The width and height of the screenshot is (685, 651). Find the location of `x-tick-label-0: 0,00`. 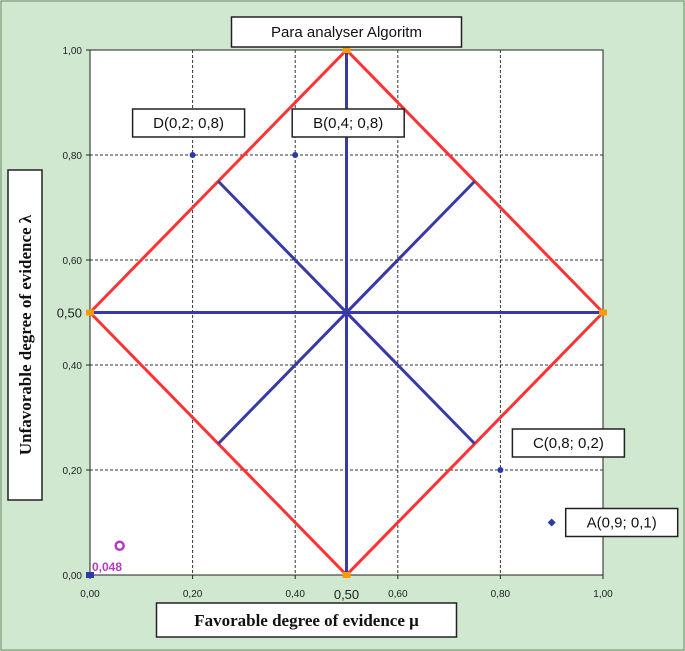

x-tick-label-0: 0,00 is located at coordinates (90, 594).